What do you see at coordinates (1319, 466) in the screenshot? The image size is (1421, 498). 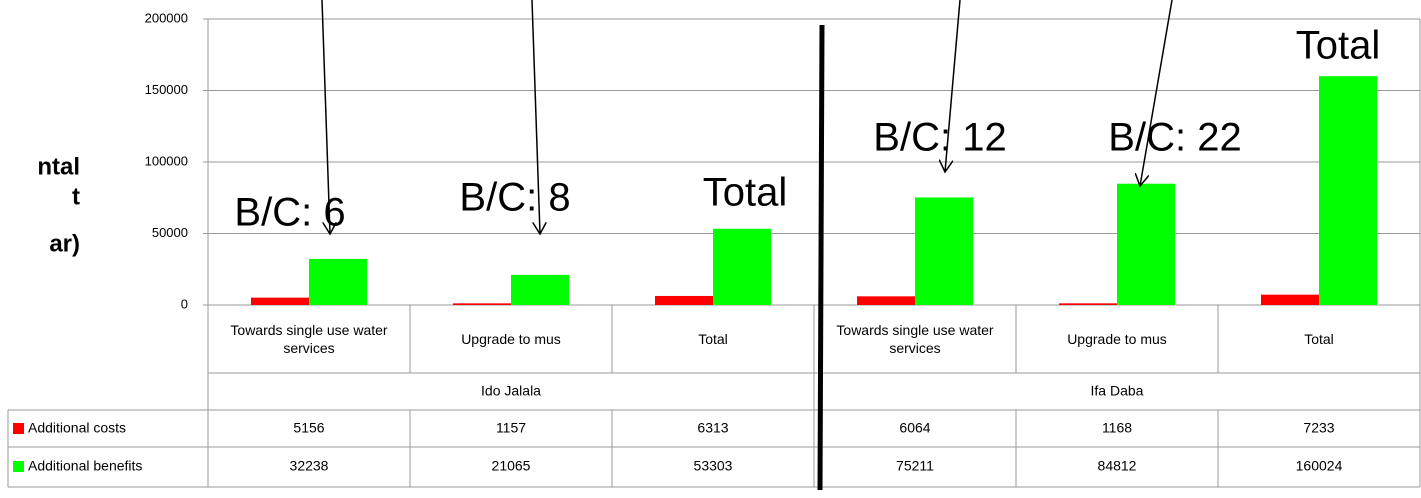 I see `table-value: 160024` at bounding box center [1319, 466].